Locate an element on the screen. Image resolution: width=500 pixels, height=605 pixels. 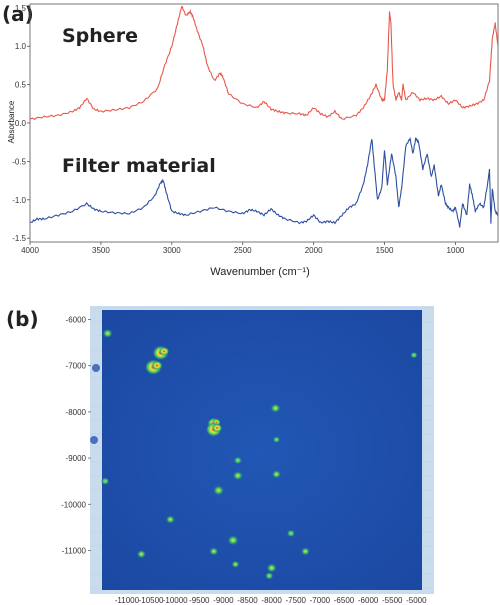
y-tick-label: 0.0 is located at coordinates (21, 123).